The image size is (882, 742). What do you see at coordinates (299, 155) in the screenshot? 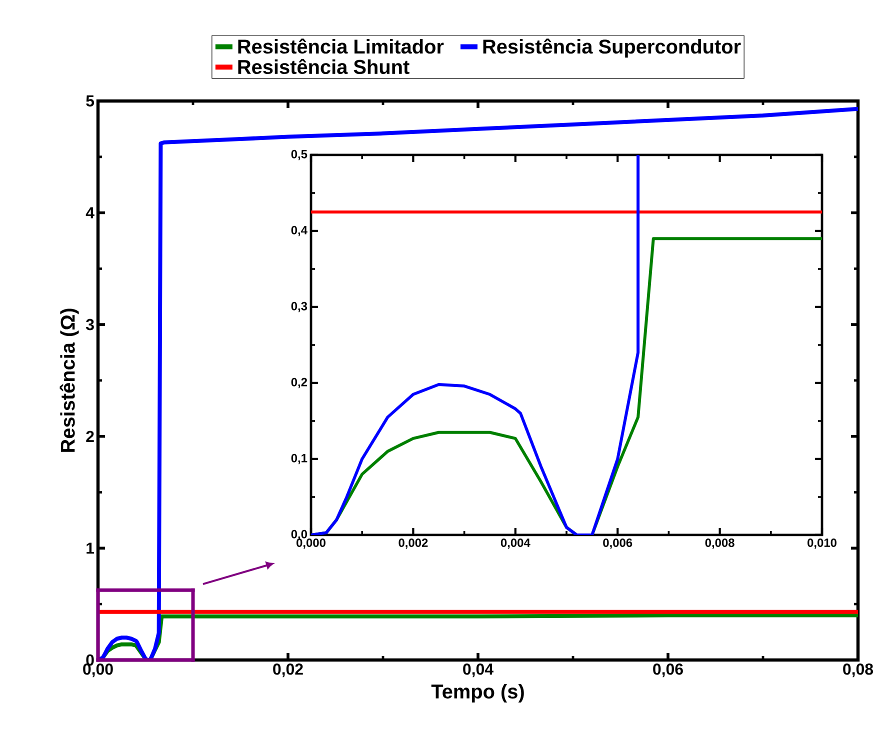
I see `y-tick-label: 0,5` at bounding box center [299, 155].